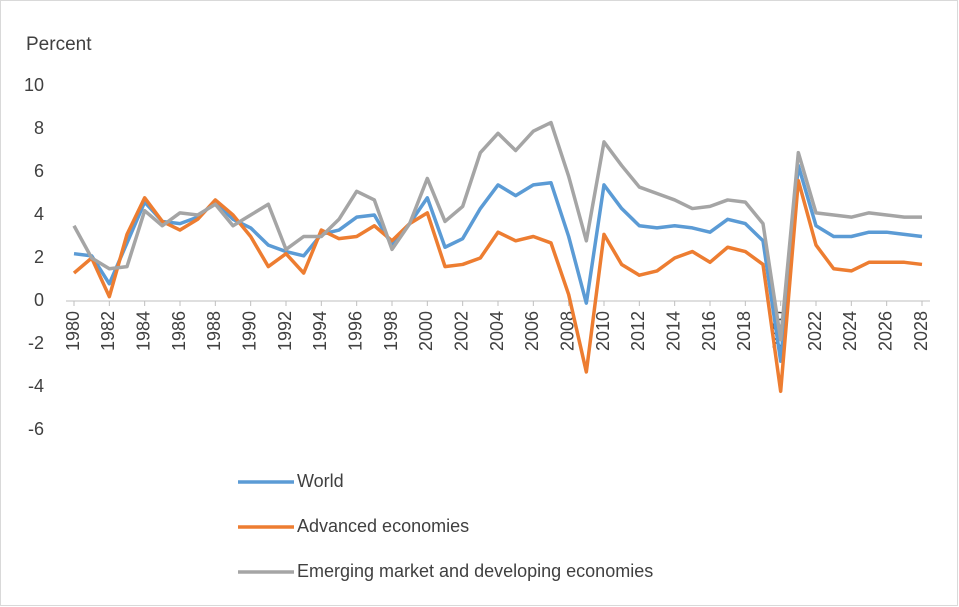 Image resolution: width=959 pixels, height=607 pixels. What do you see at coordinates (59, 44) in the screenshot?
I see `y-axis-title: Percent` at bounding box center [59, 44].